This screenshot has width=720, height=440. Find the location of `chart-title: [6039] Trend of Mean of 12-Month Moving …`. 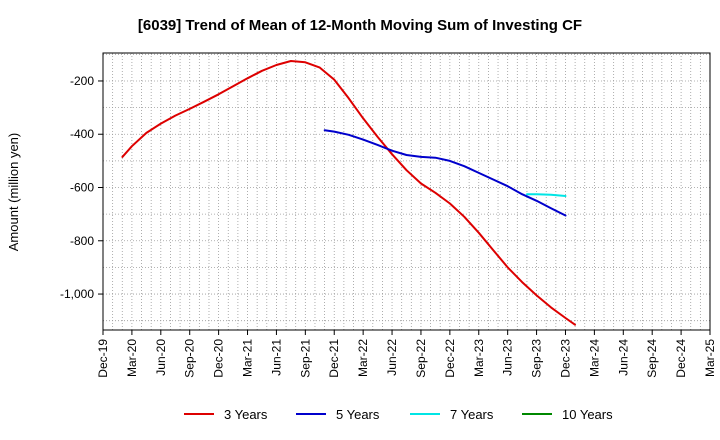

chart-title: [6039] Trend of Mean of 12-Month Moving … is located at coordinates (360, 25).